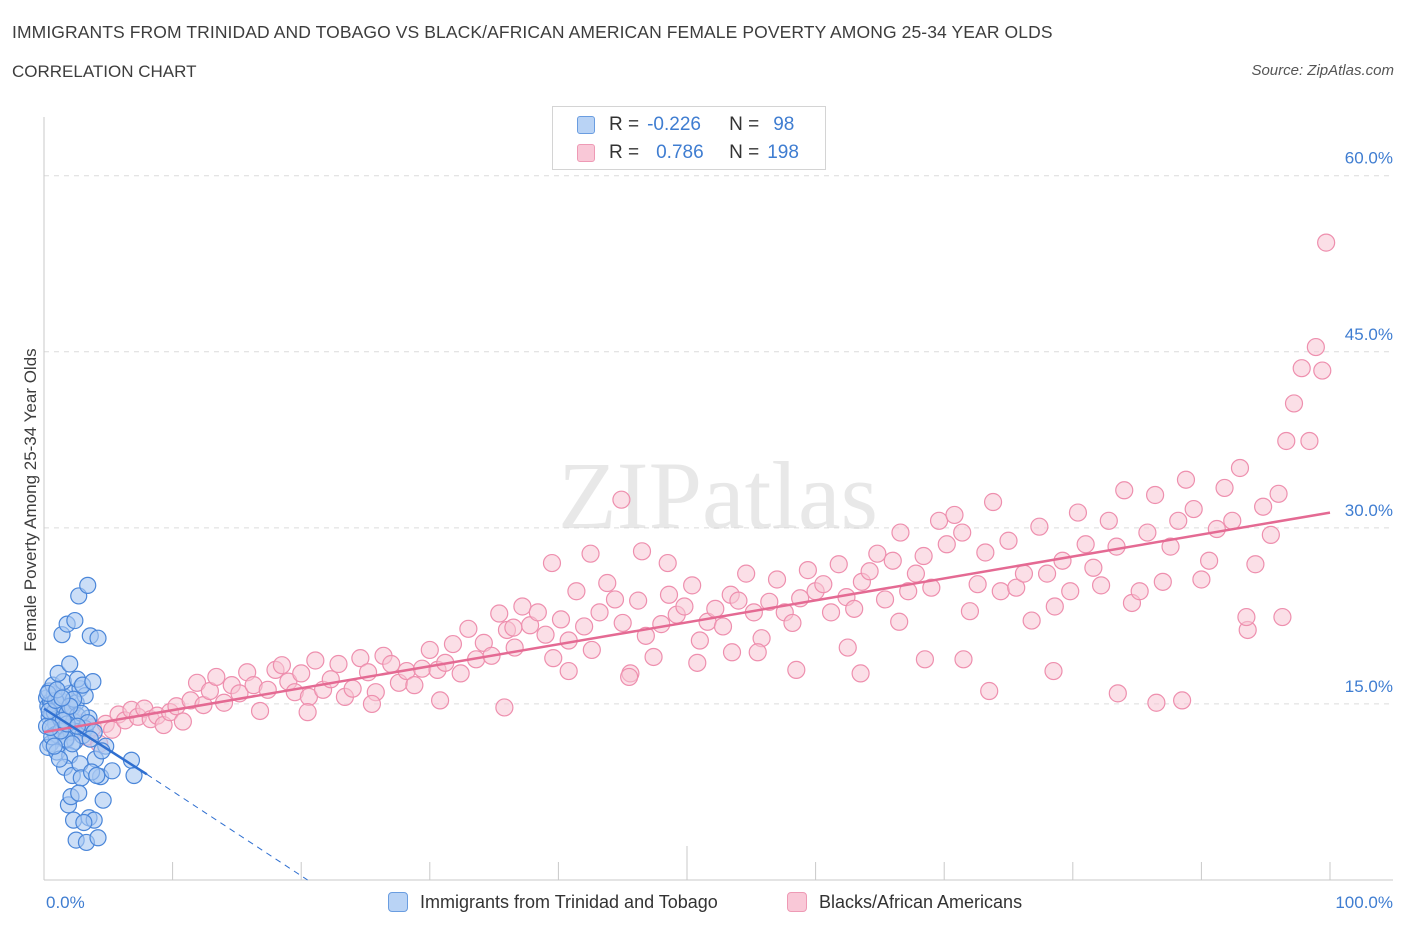 The image size is (1406, 930). Describe the element at coordinates (398, 902) in the screenshot. I see `bottom-legend-swatch-blue` at that location.